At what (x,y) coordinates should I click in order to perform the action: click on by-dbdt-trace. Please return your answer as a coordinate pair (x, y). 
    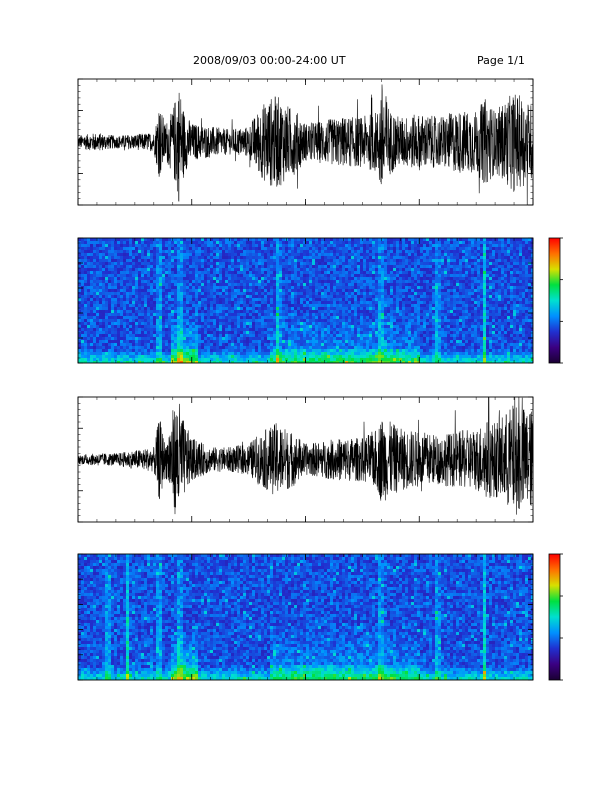
    Looking at the image, I should click on (305, 455).